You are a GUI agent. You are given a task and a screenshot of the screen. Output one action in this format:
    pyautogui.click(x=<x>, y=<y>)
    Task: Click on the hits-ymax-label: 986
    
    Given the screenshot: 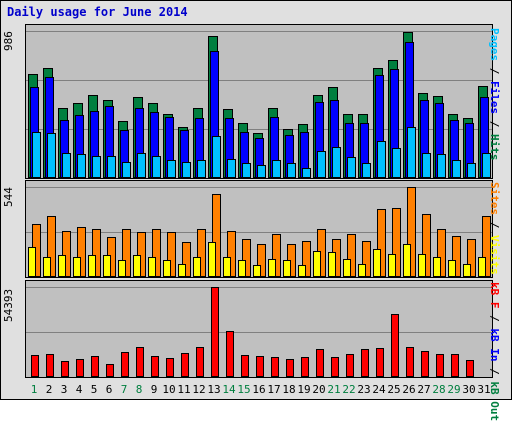 What is the action you would take?
    pyautogui.click(x=8, y=41)
    